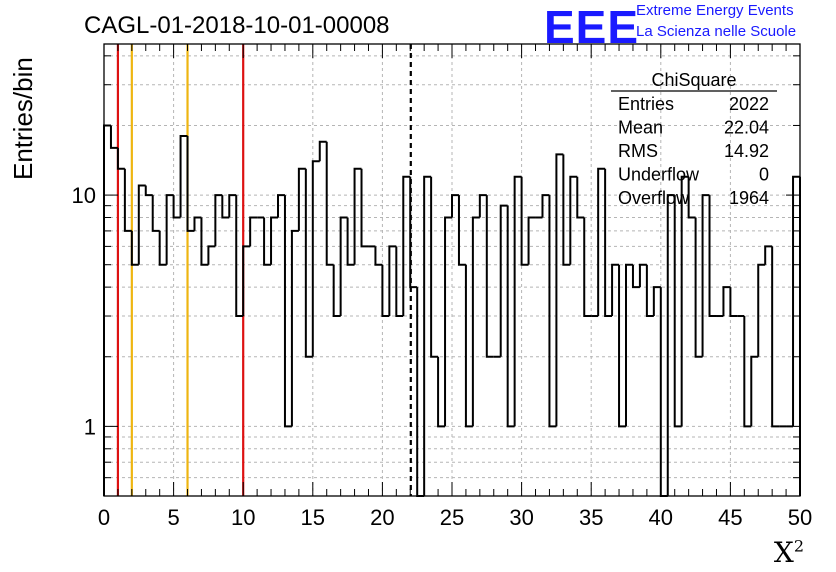 The height and width of the screenshot is (572, 836). I want to click on x-tick-label: 25, so click(452, 517).